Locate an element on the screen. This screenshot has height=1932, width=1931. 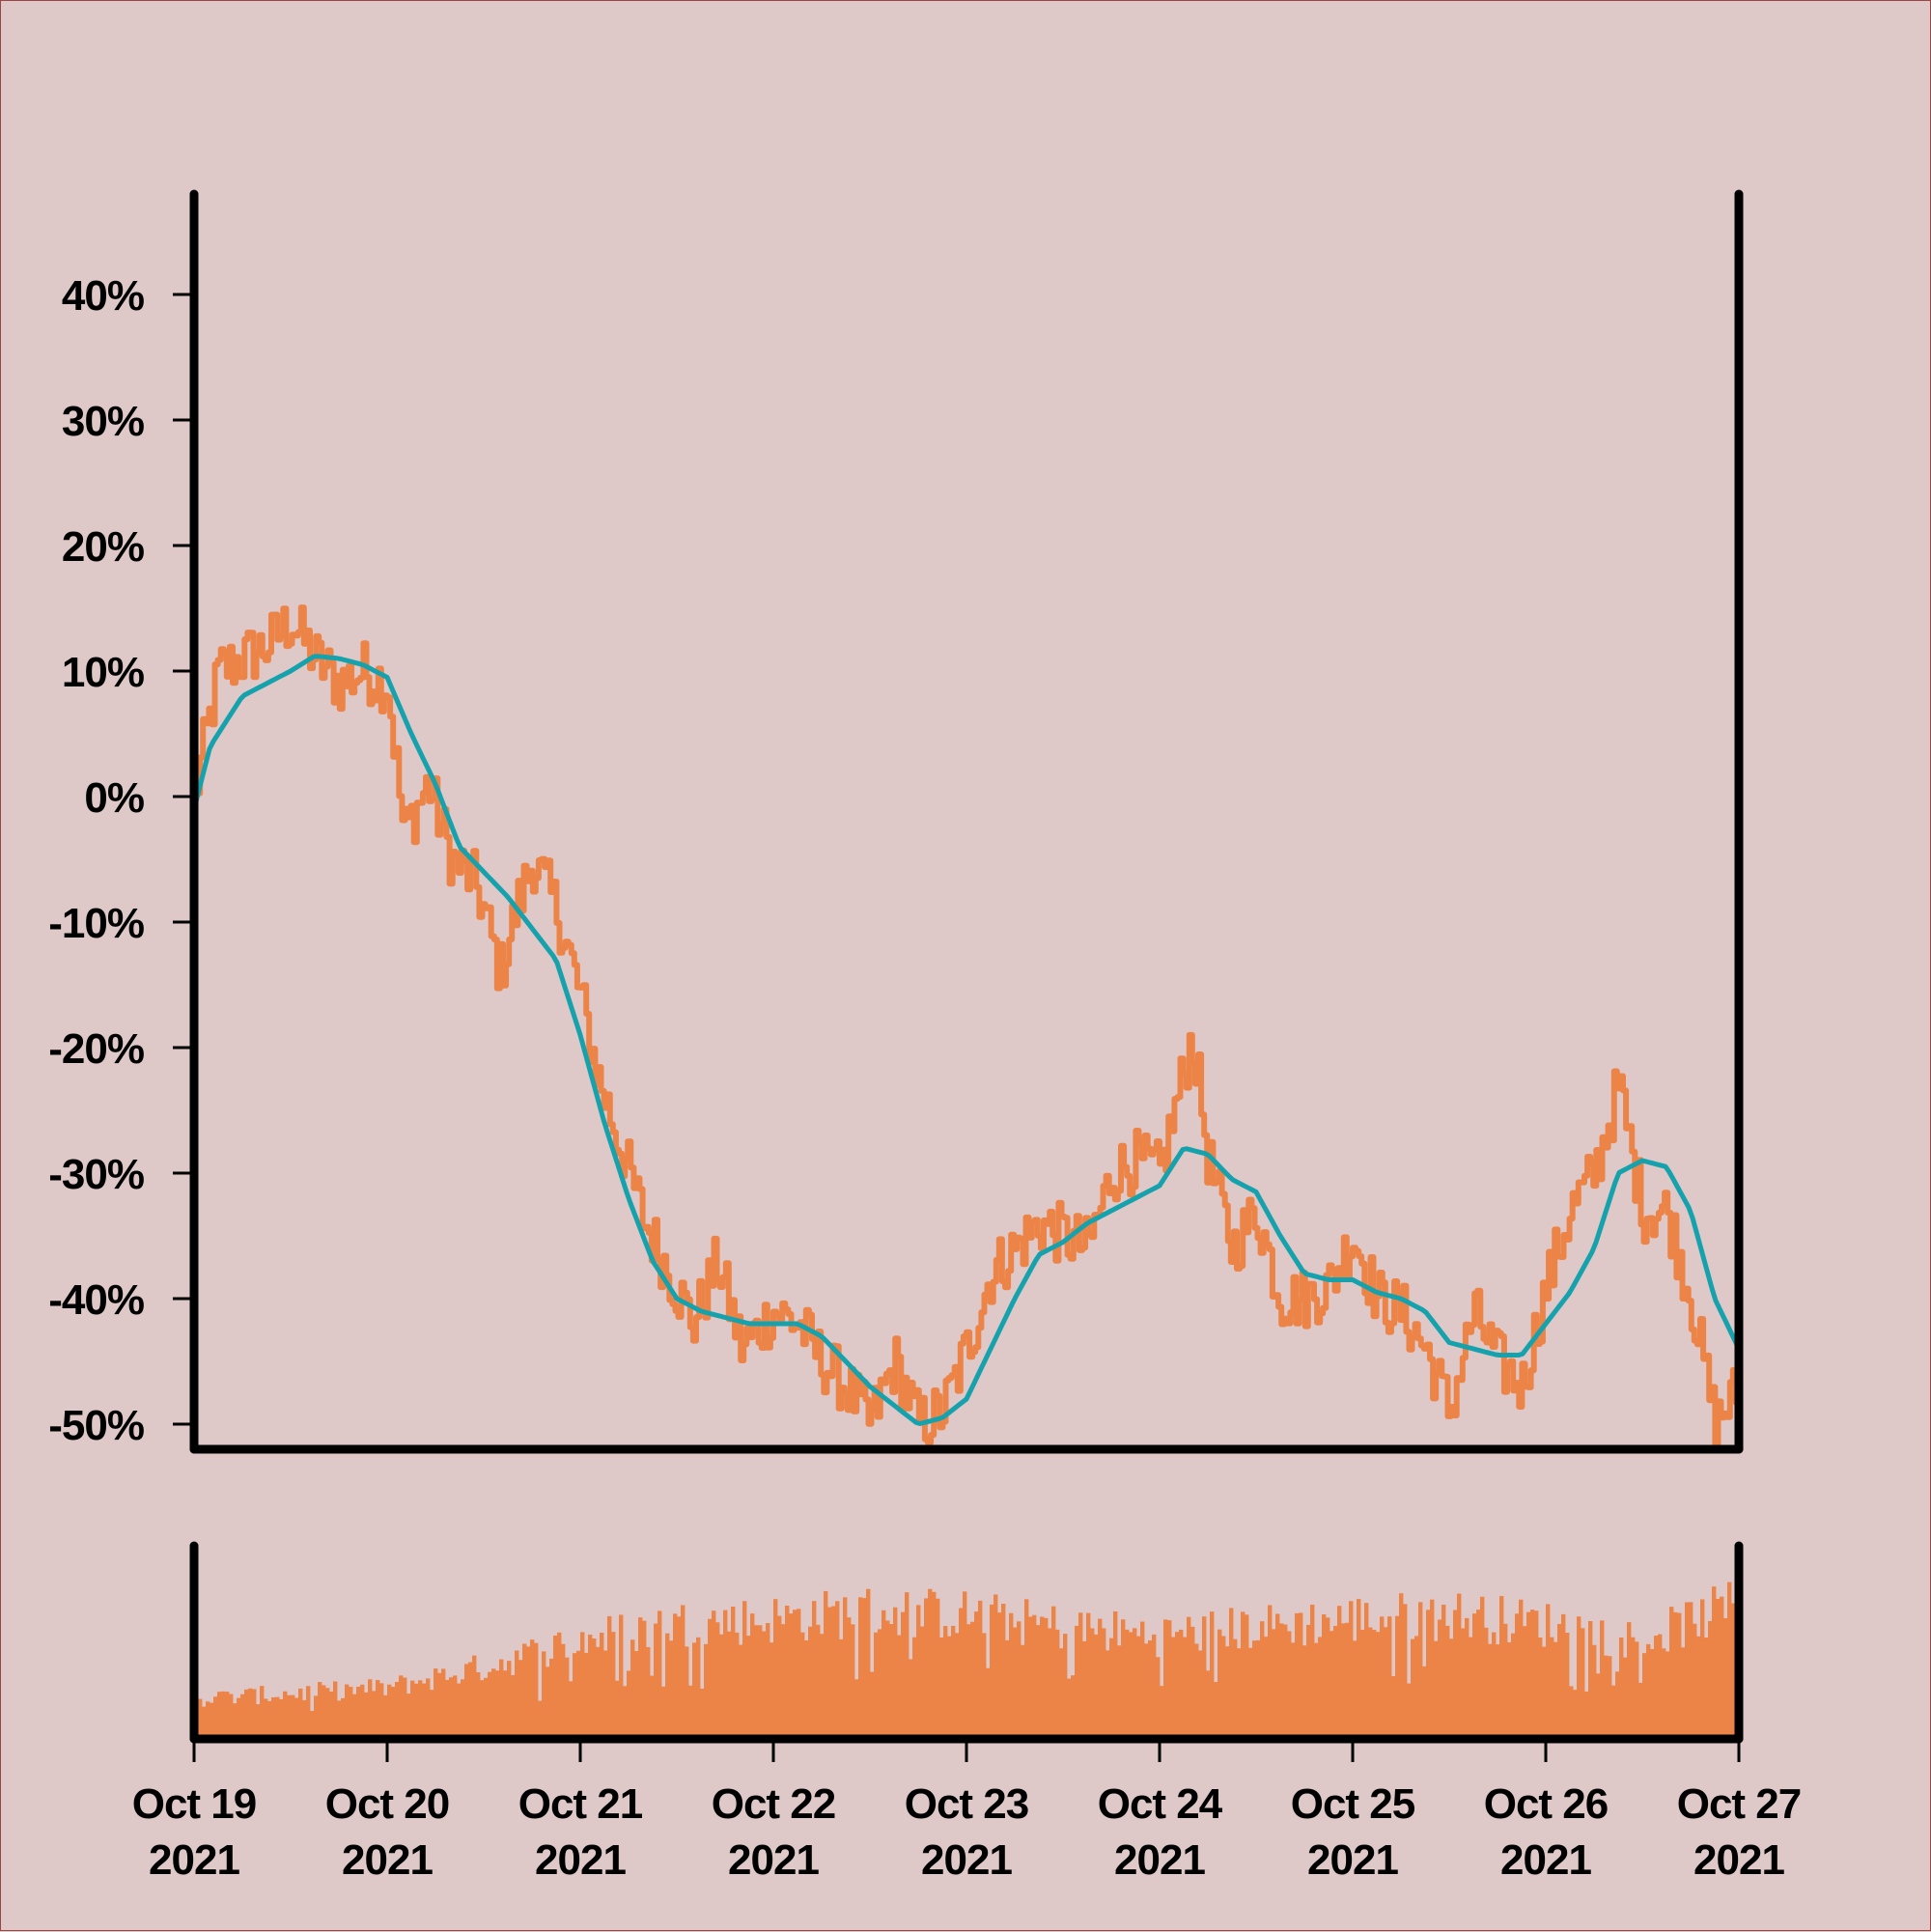
y-tick-label: -20% is located at coordinates (96, 1049).